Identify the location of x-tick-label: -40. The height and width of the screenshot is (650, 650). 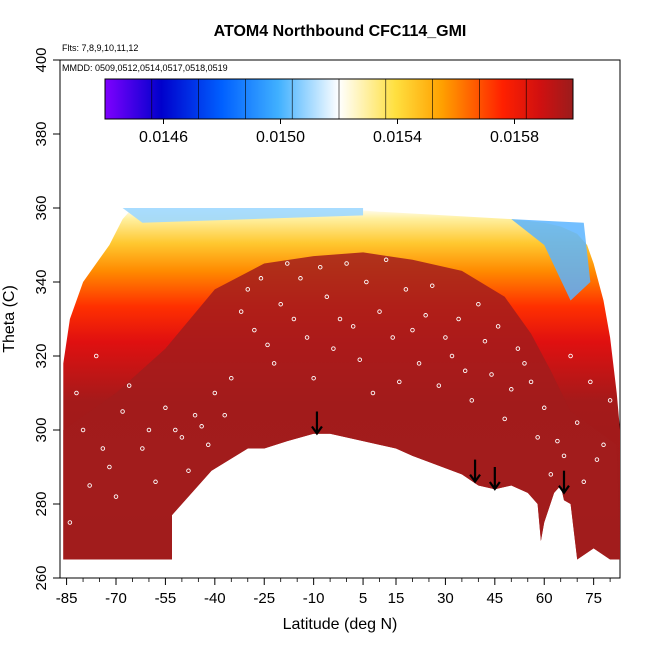
(215, 598).